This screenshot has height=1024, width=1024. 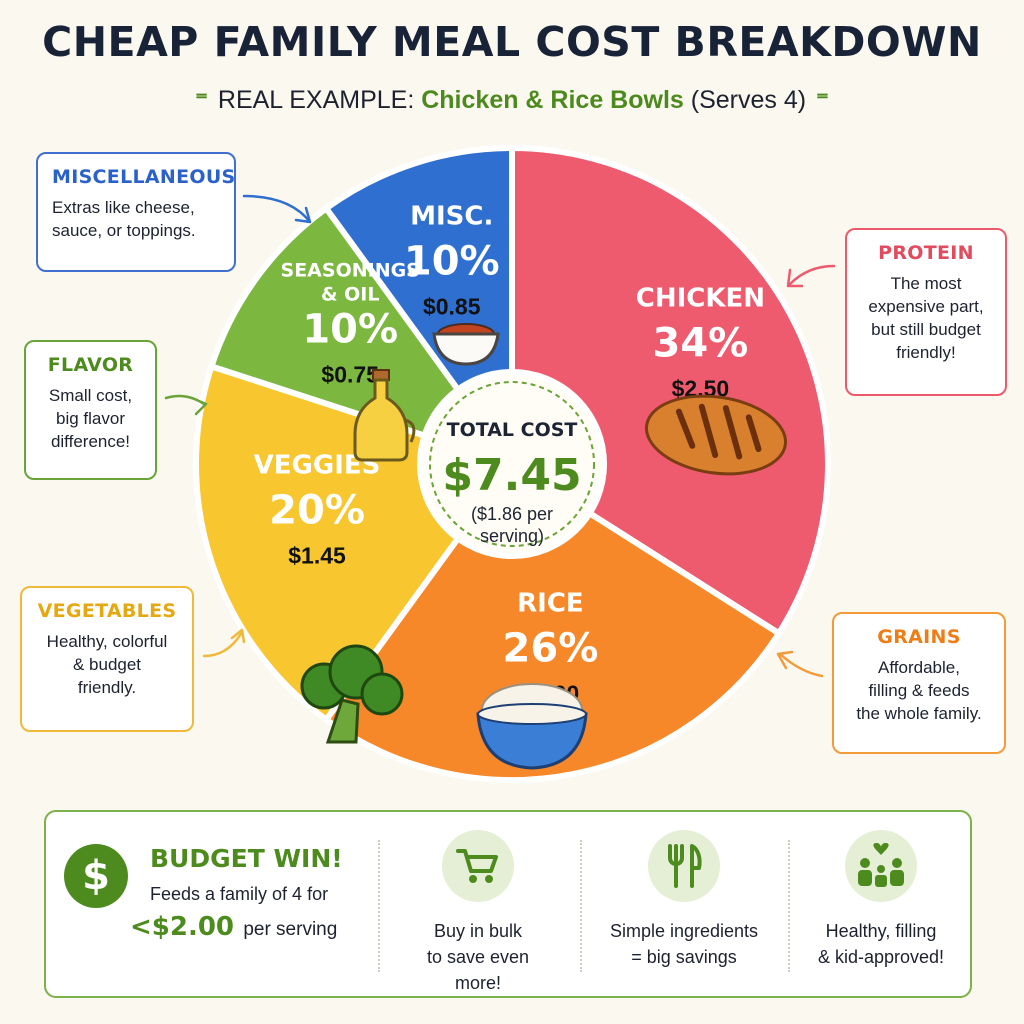 I want to click on sauce-bowl-icon, so click(x=466, y=344).